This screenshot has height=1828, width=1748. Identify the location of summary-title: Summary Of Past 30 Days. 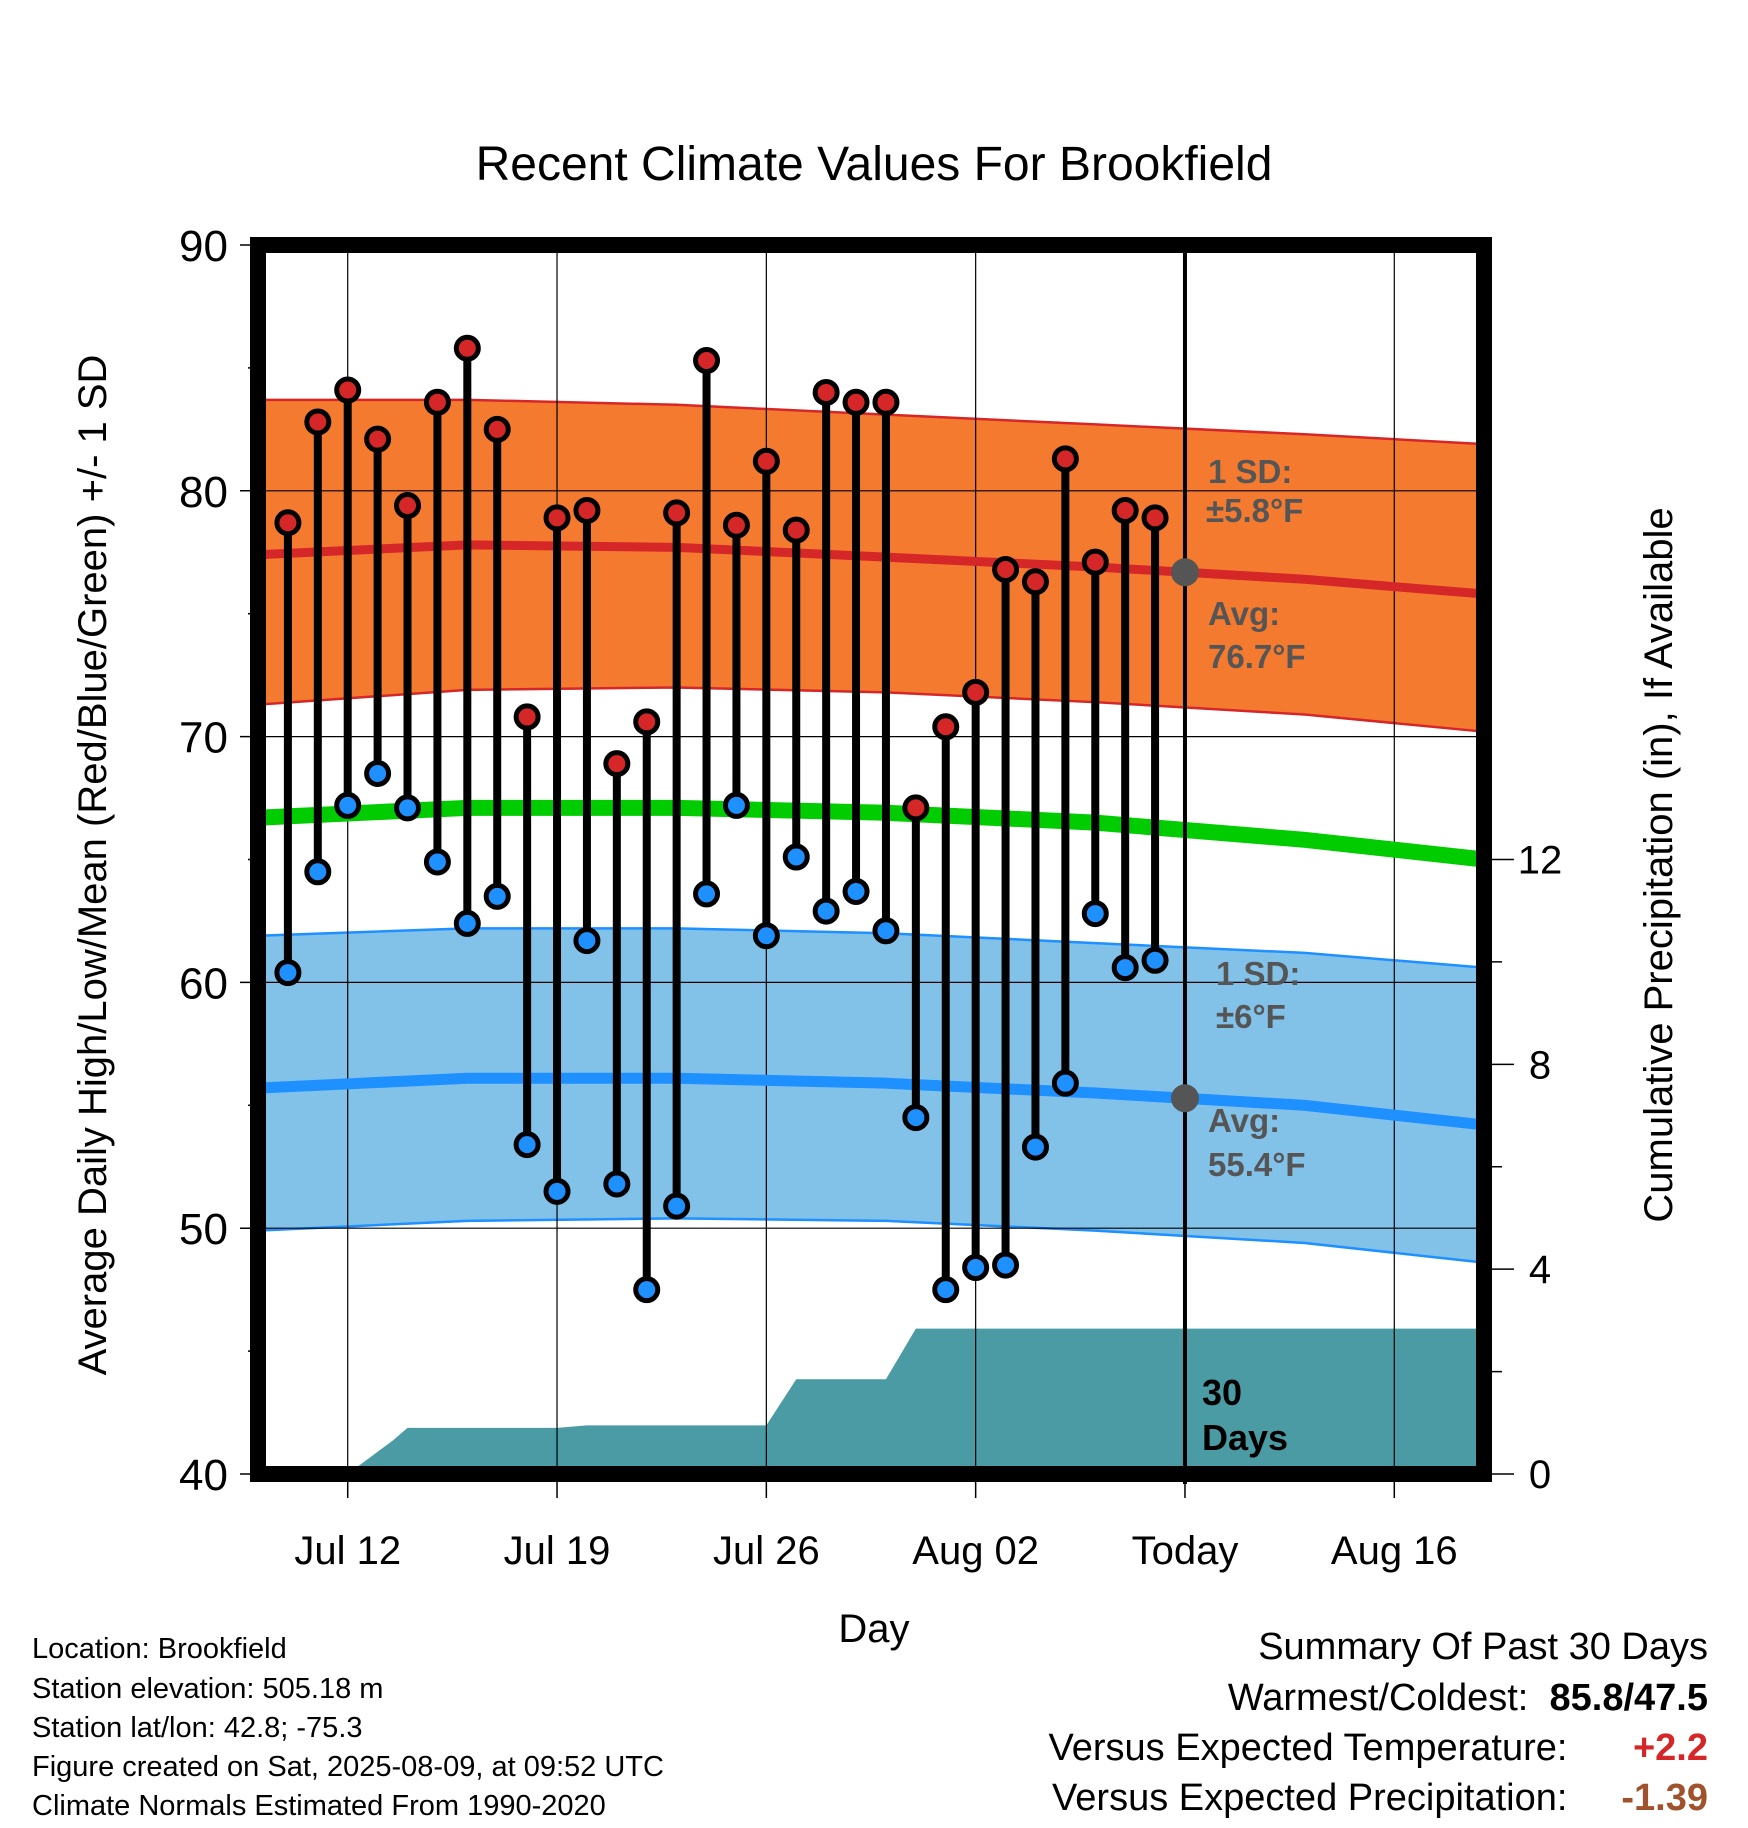
(1483, 1647).